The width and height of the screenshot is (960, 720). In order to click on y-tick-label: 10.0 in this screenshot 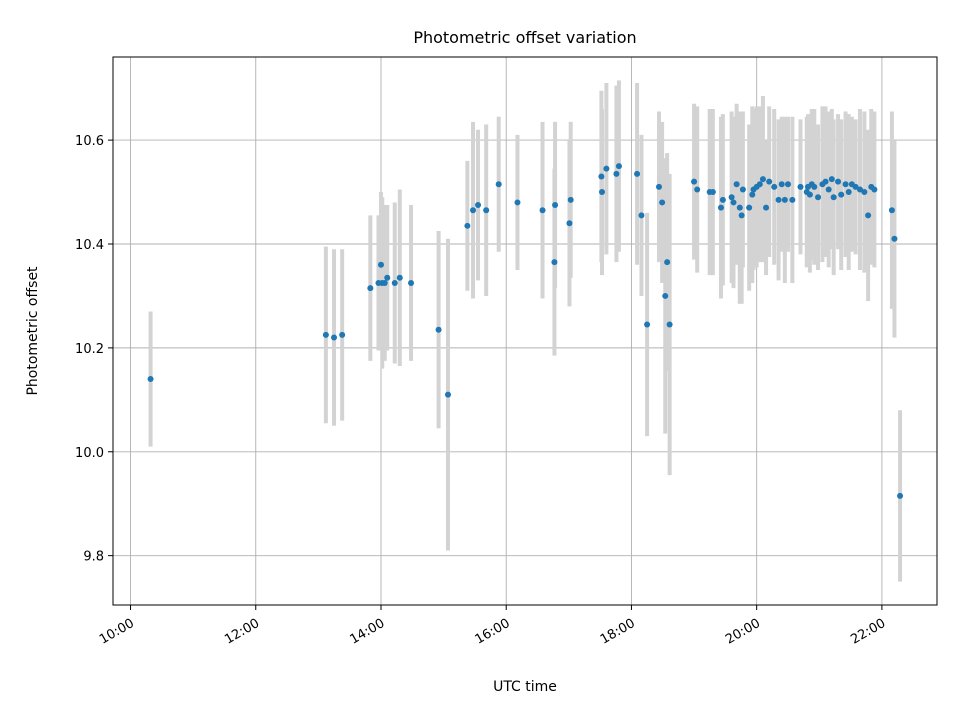, I will do `click(89, 453)`.